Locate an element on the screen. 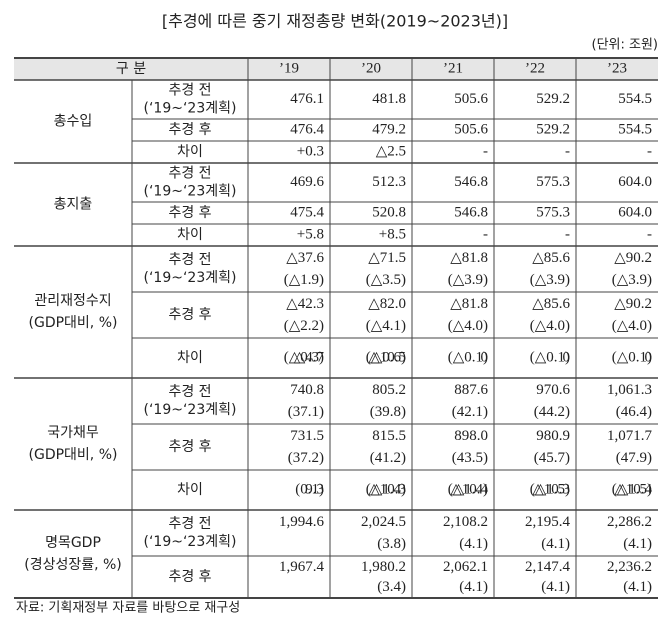  cell-value: 9.3 is located at coordinates (314, 489).